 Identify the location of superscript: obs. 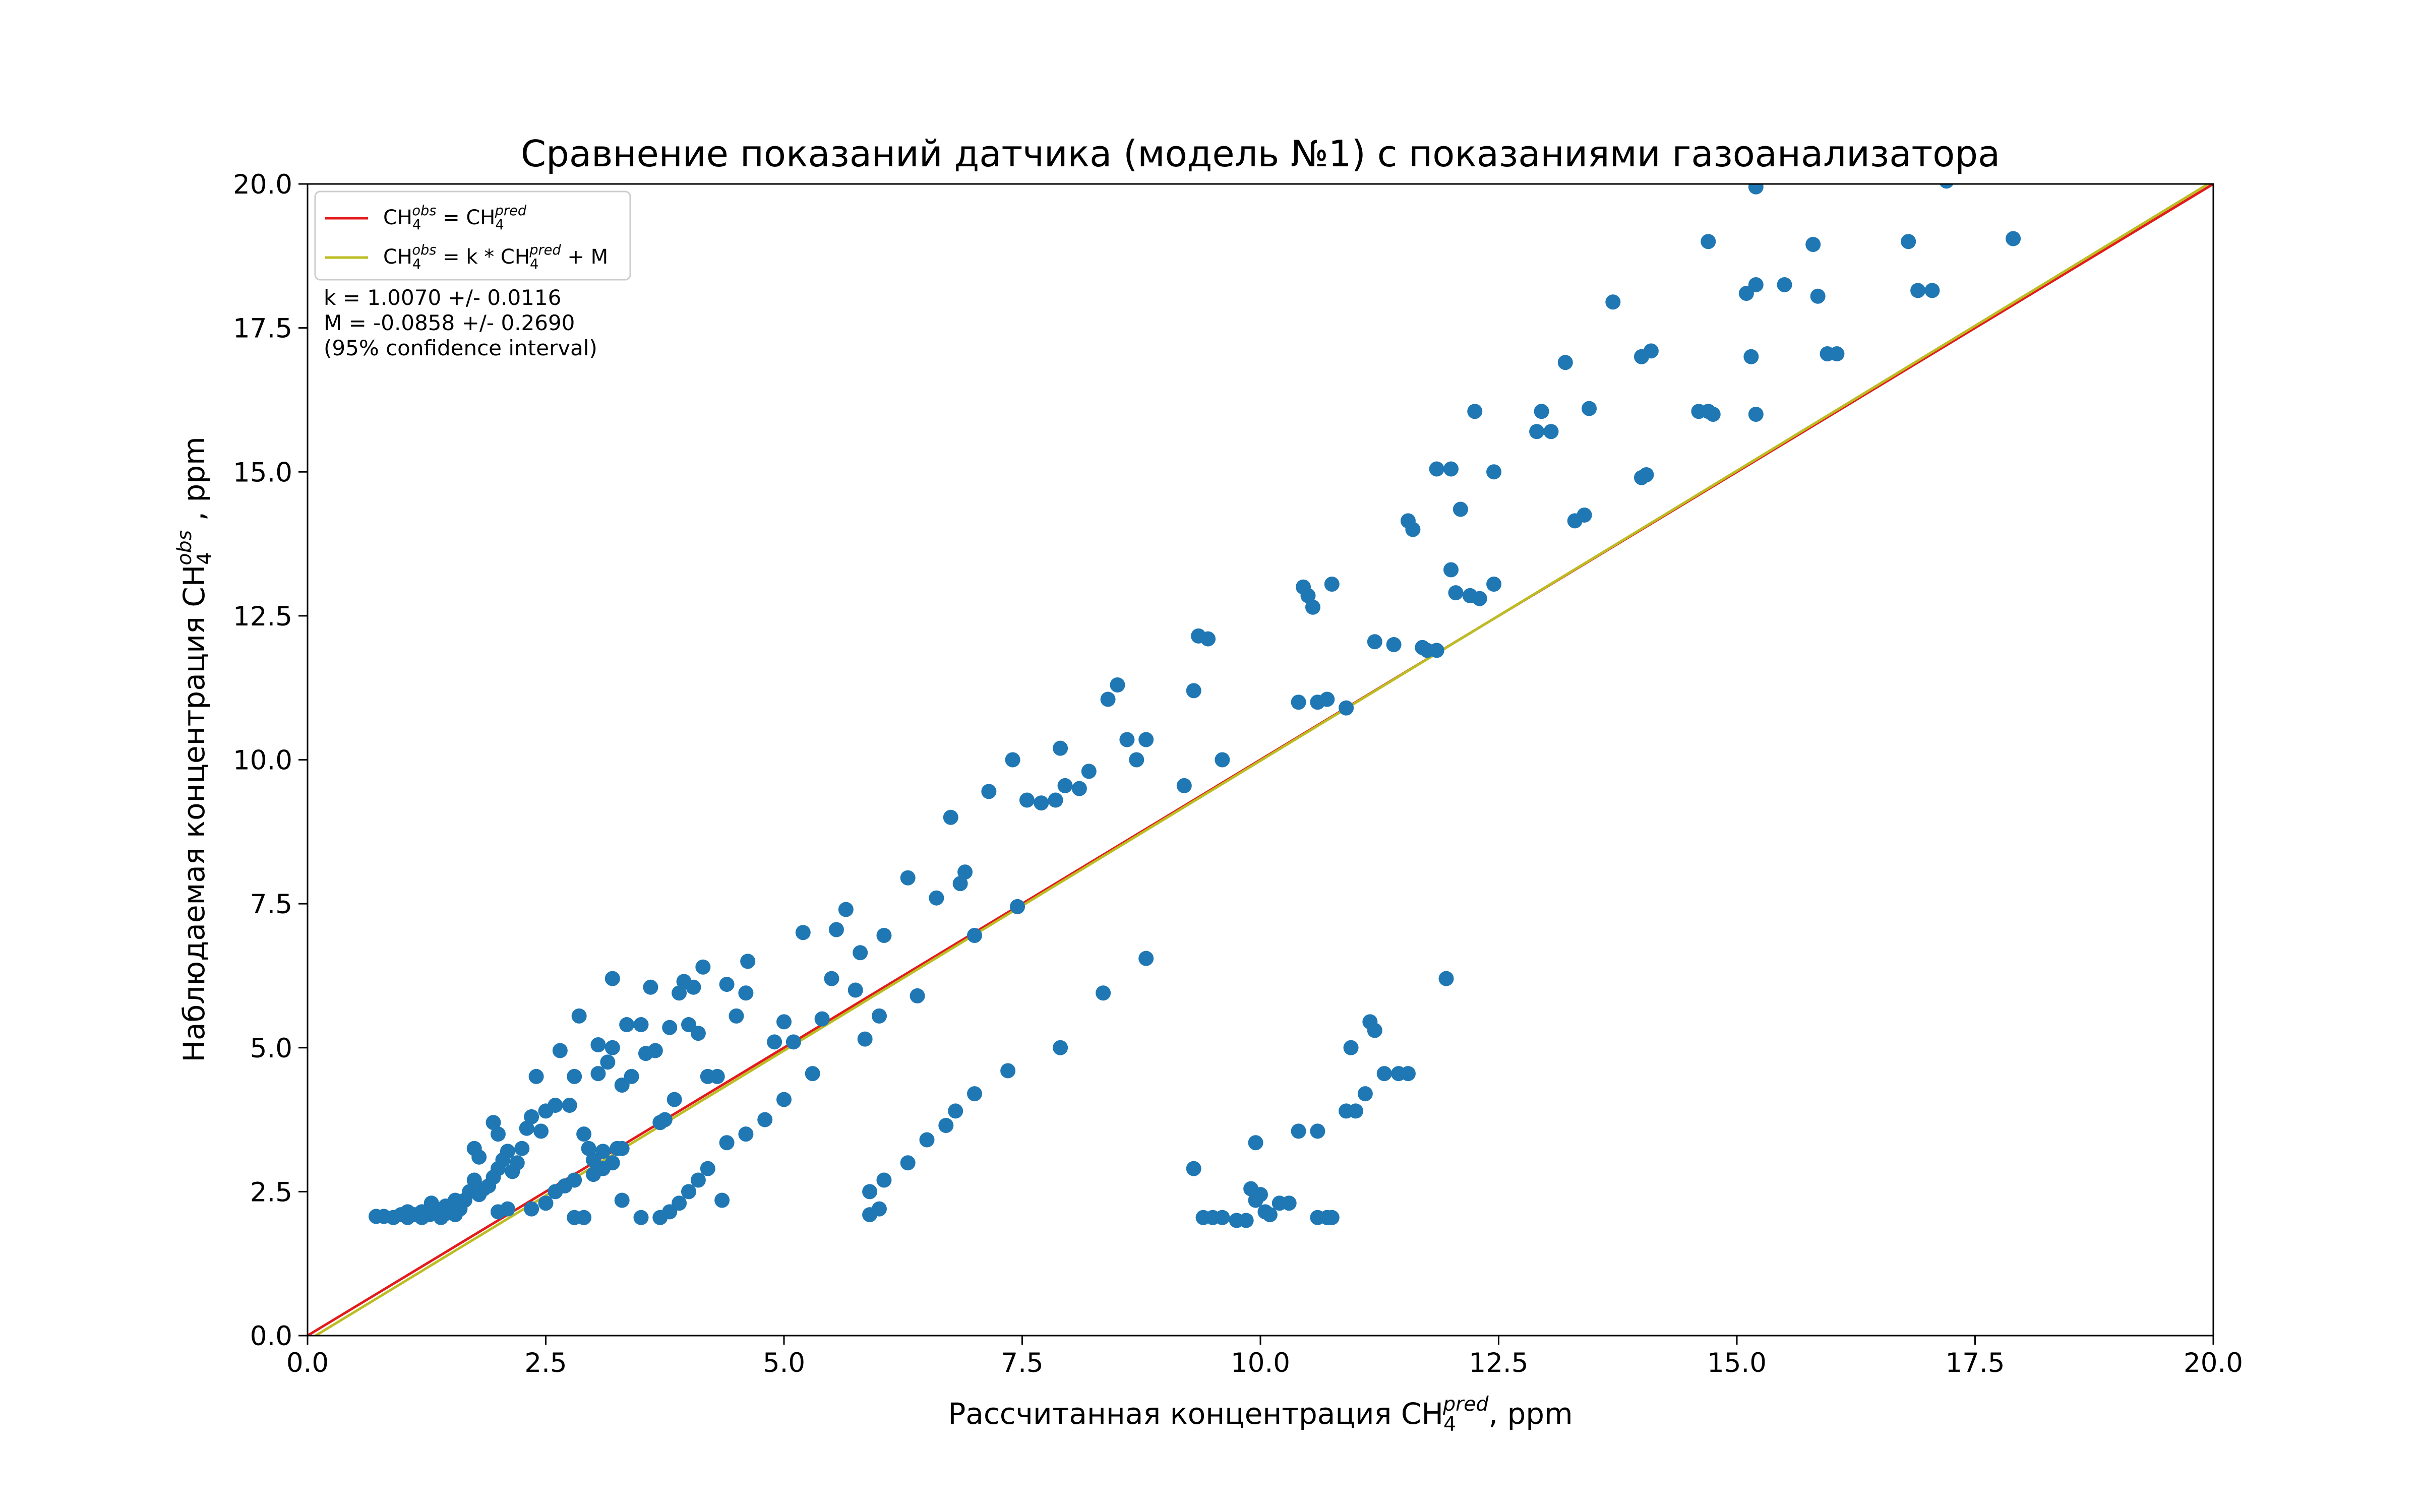
(424, 211).